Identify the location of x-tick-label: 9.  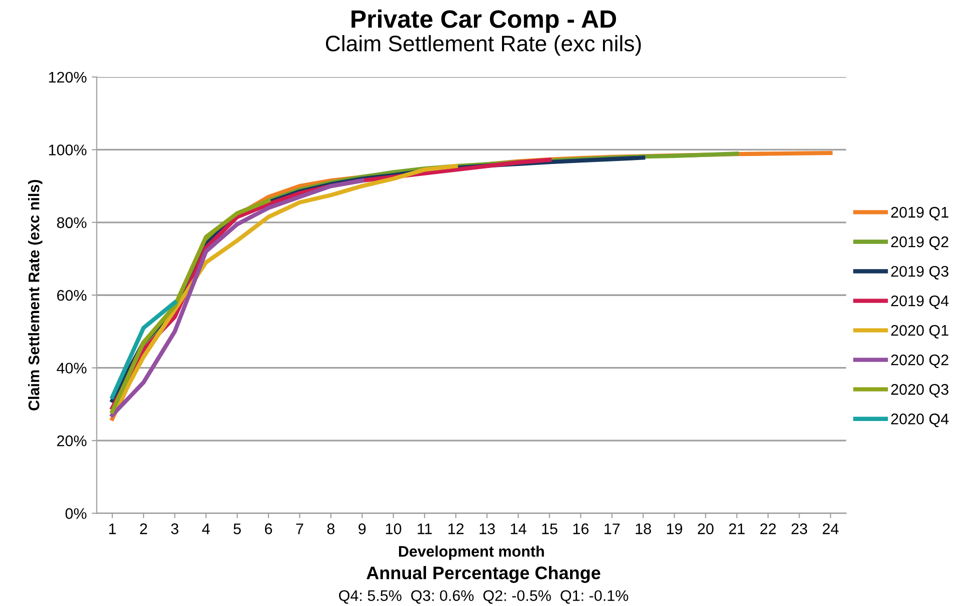
(362, 528).